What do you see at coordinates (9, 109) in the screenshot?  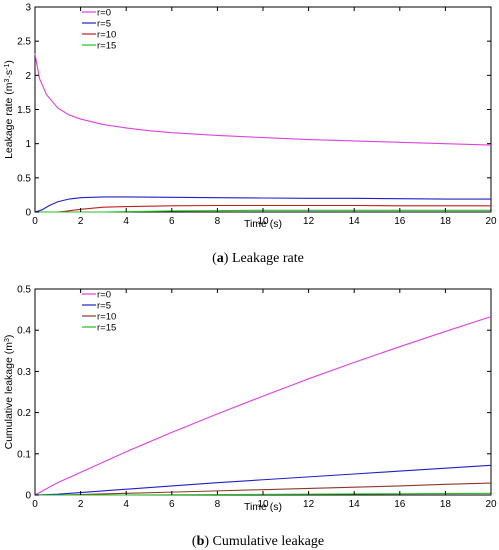 I see `y-axis-label: Leakage rate (m3·s-1)` at bounding box center [9, 109].